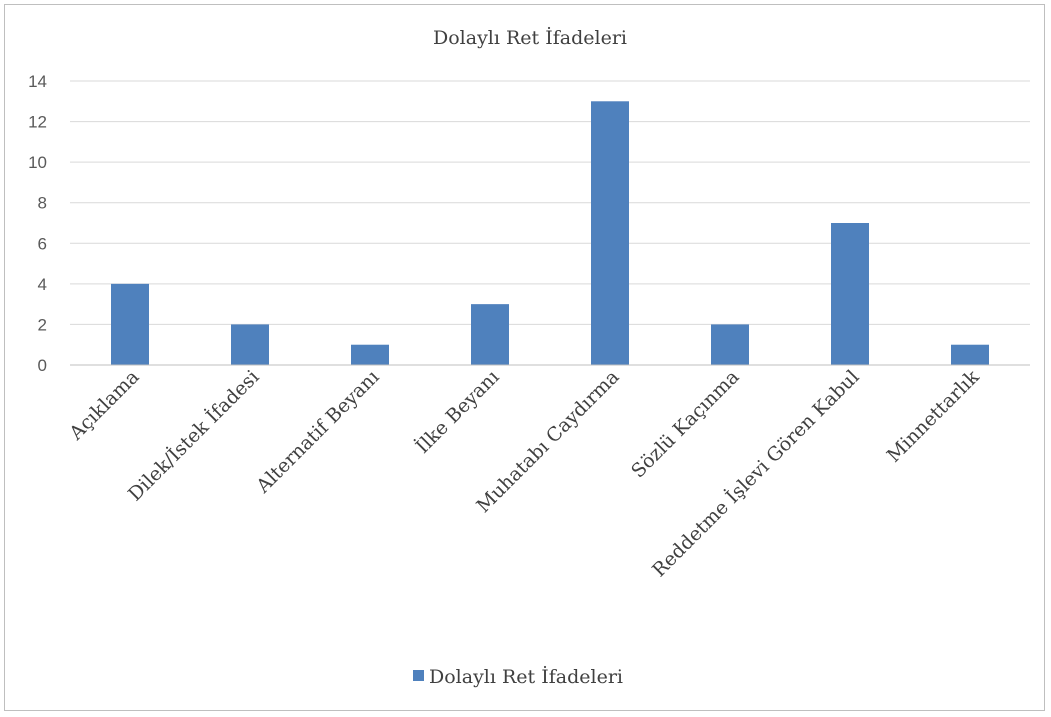  Describe the element at coordinates (457, 411) in the screenshot. I see `x-tick-label: İlke Beyanı` at that location.